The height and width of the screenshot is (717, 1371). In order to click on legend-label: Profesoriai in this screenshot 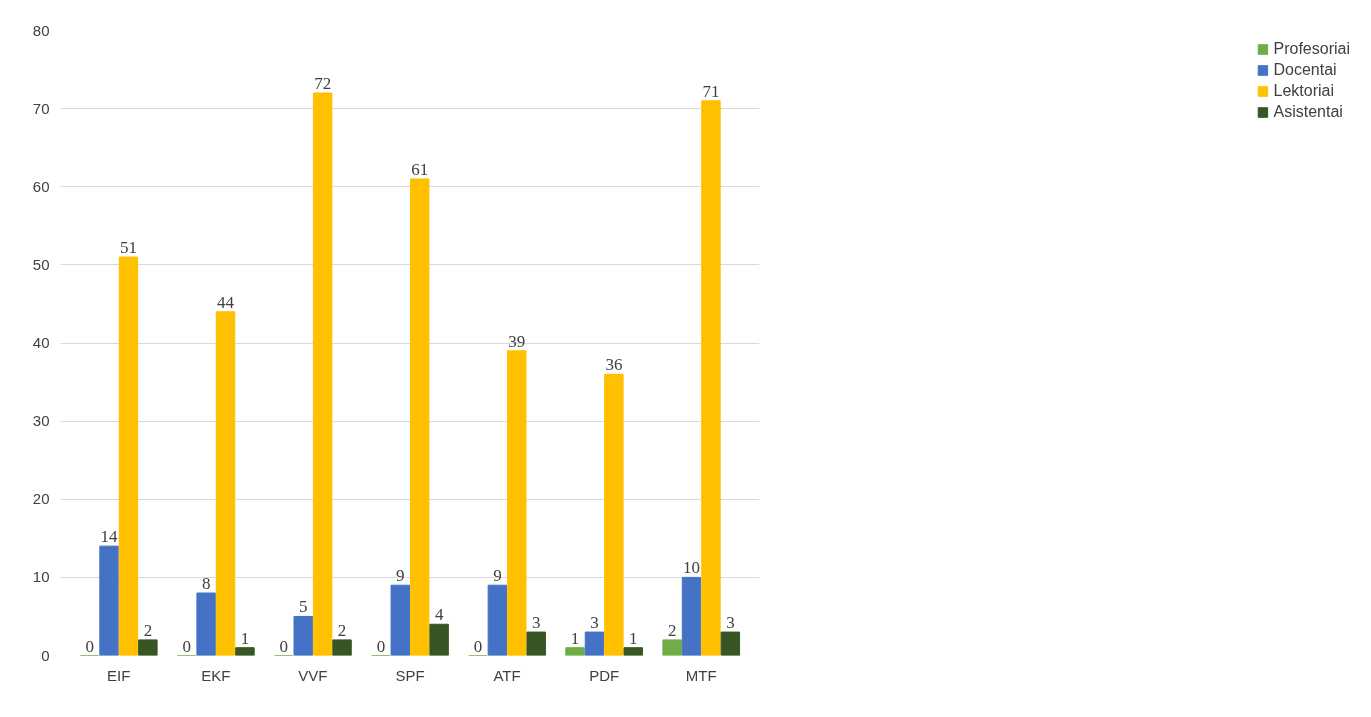, I will do `click(1311, 49)`.